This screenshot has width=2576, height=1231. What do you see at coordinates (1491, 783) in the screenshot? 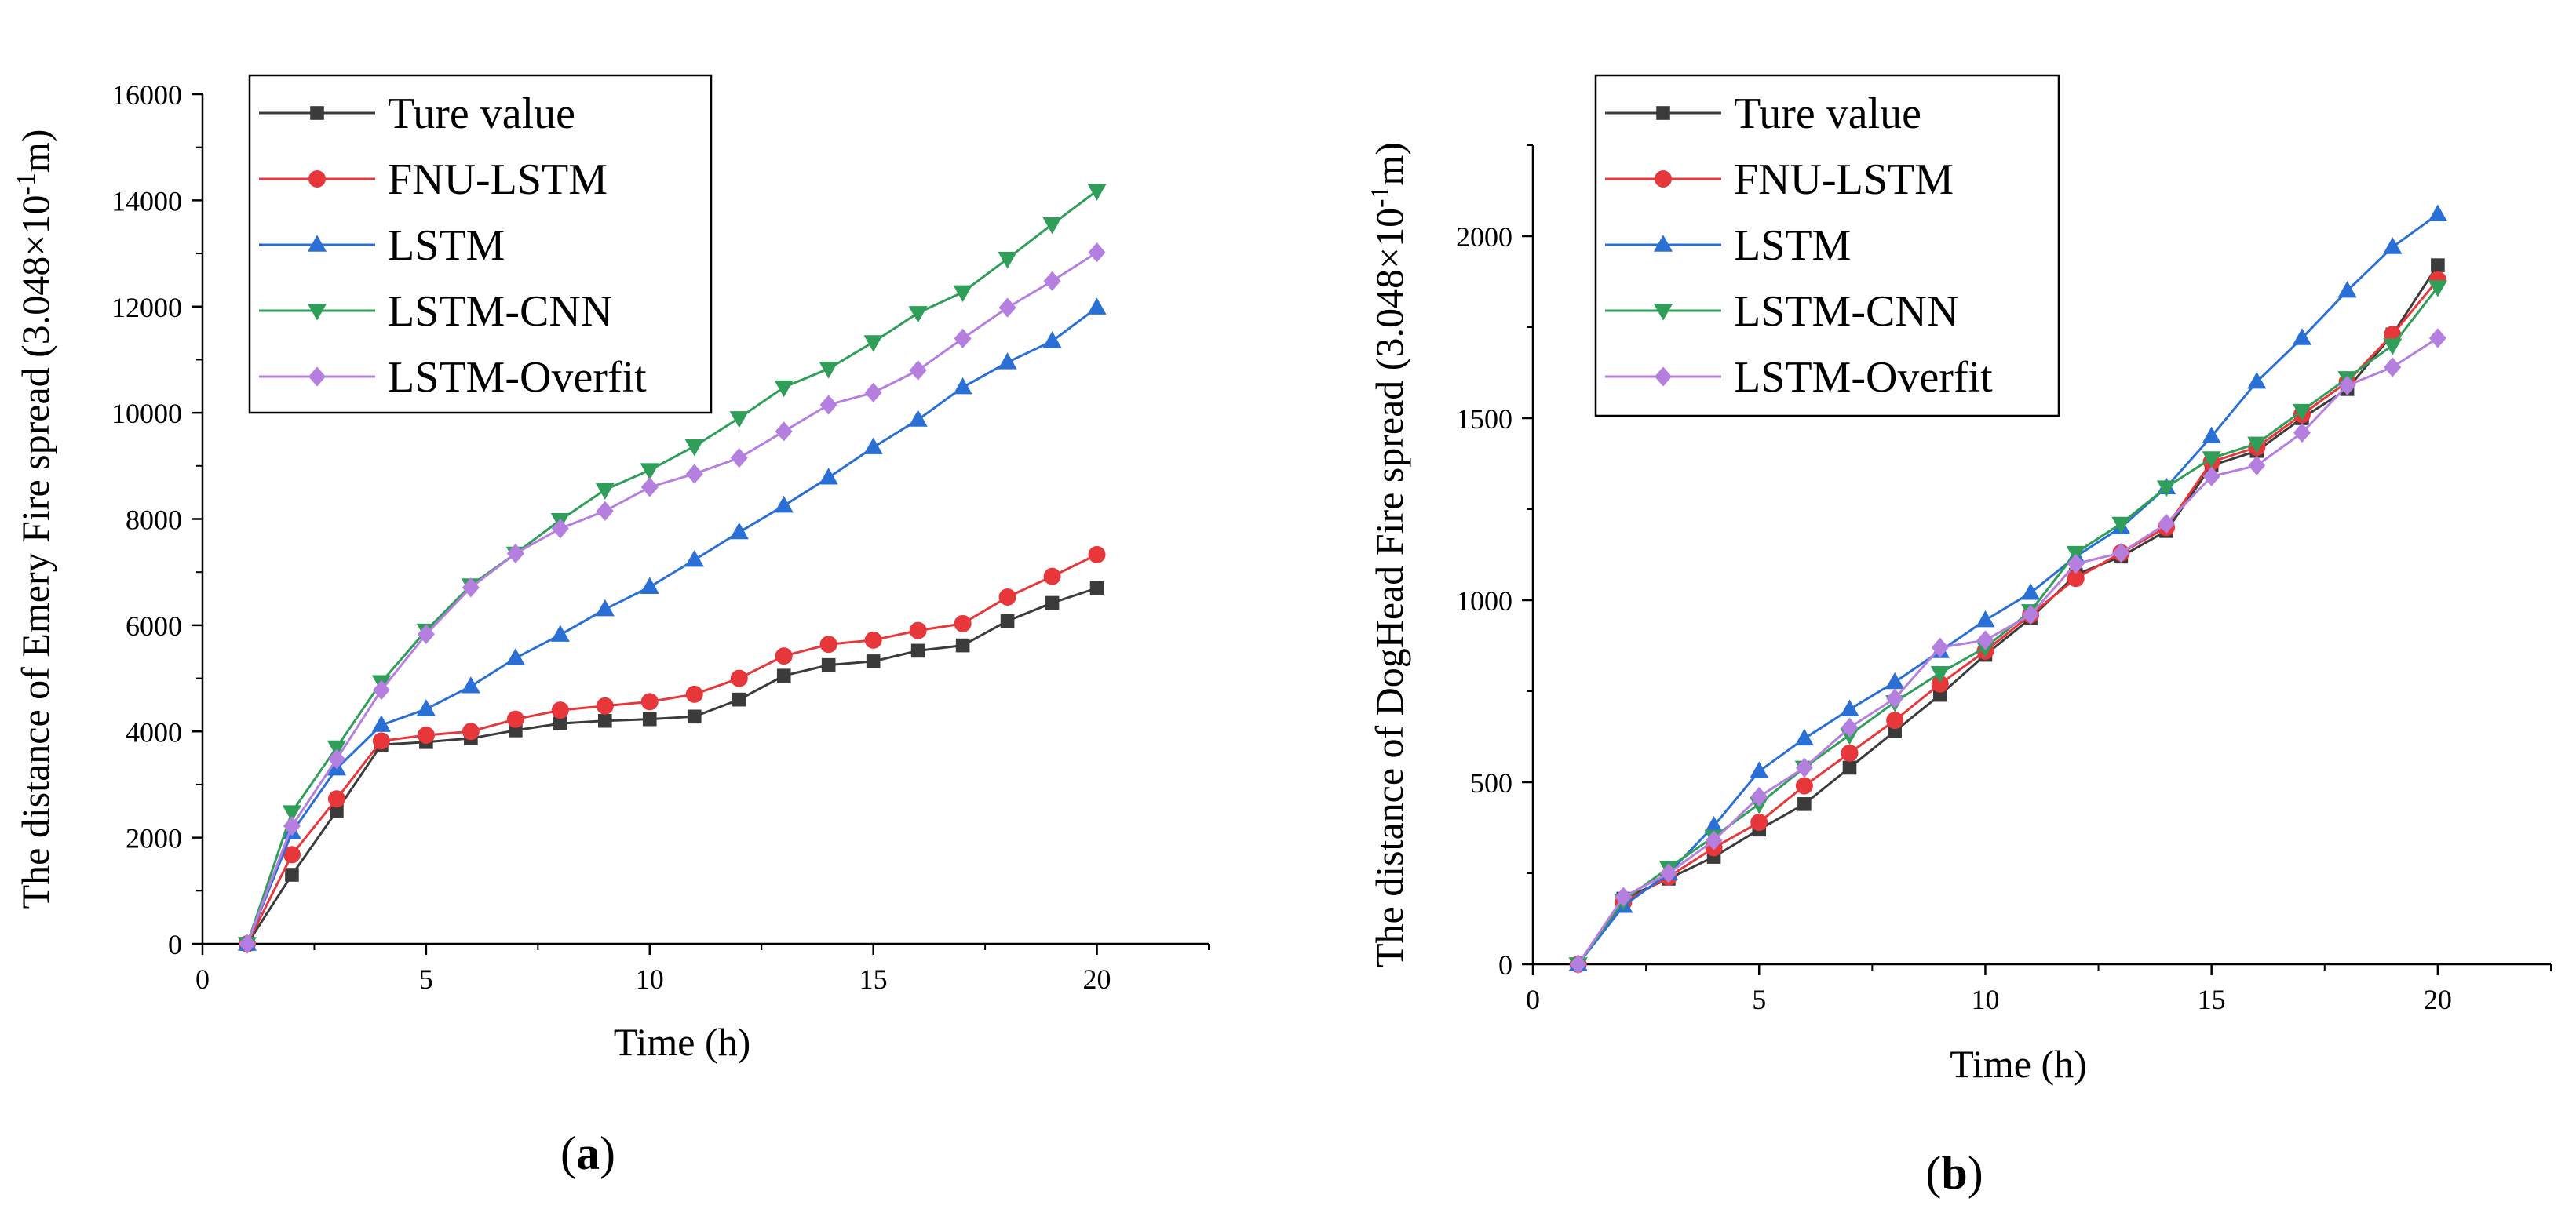
I see `y-tick-label-b-1: 500` at bounding box center [1491, 783].